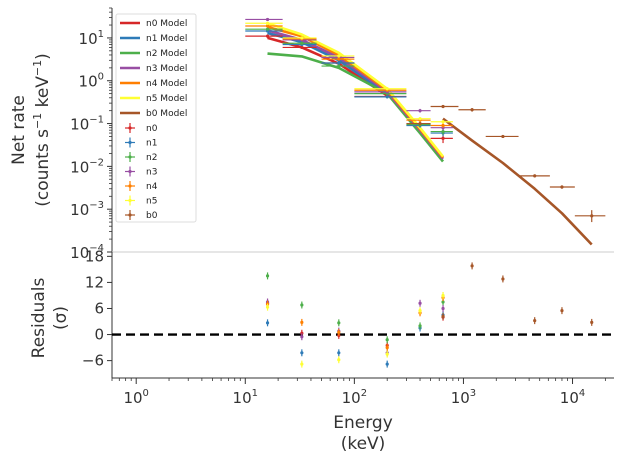 Image resolution: width=624 pixels, height=463 pixels. What do you see at coordinates (87, 124) in the screenshot?
I see `spectrum-y-tick-label-2: 10⁻¹` at bounding box center [87, 124].